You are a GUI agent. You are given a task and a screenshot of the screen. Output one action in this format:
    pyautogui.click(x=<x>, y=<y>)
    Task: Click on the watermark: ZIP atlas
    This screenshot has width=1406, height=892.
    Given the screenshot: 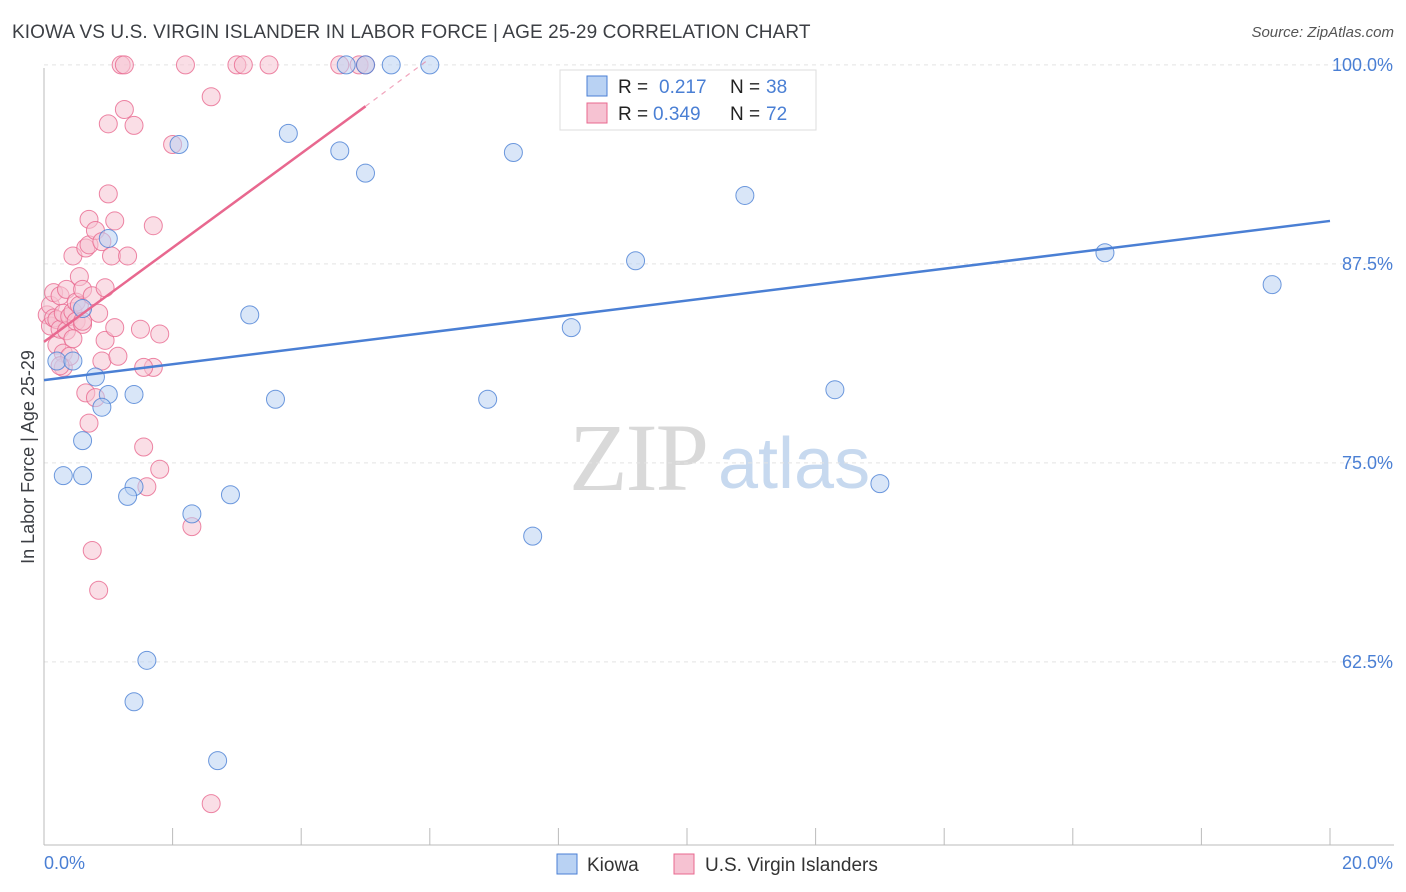 What is the action you would take?
    pyautogui.click(x=719, y=457)
    